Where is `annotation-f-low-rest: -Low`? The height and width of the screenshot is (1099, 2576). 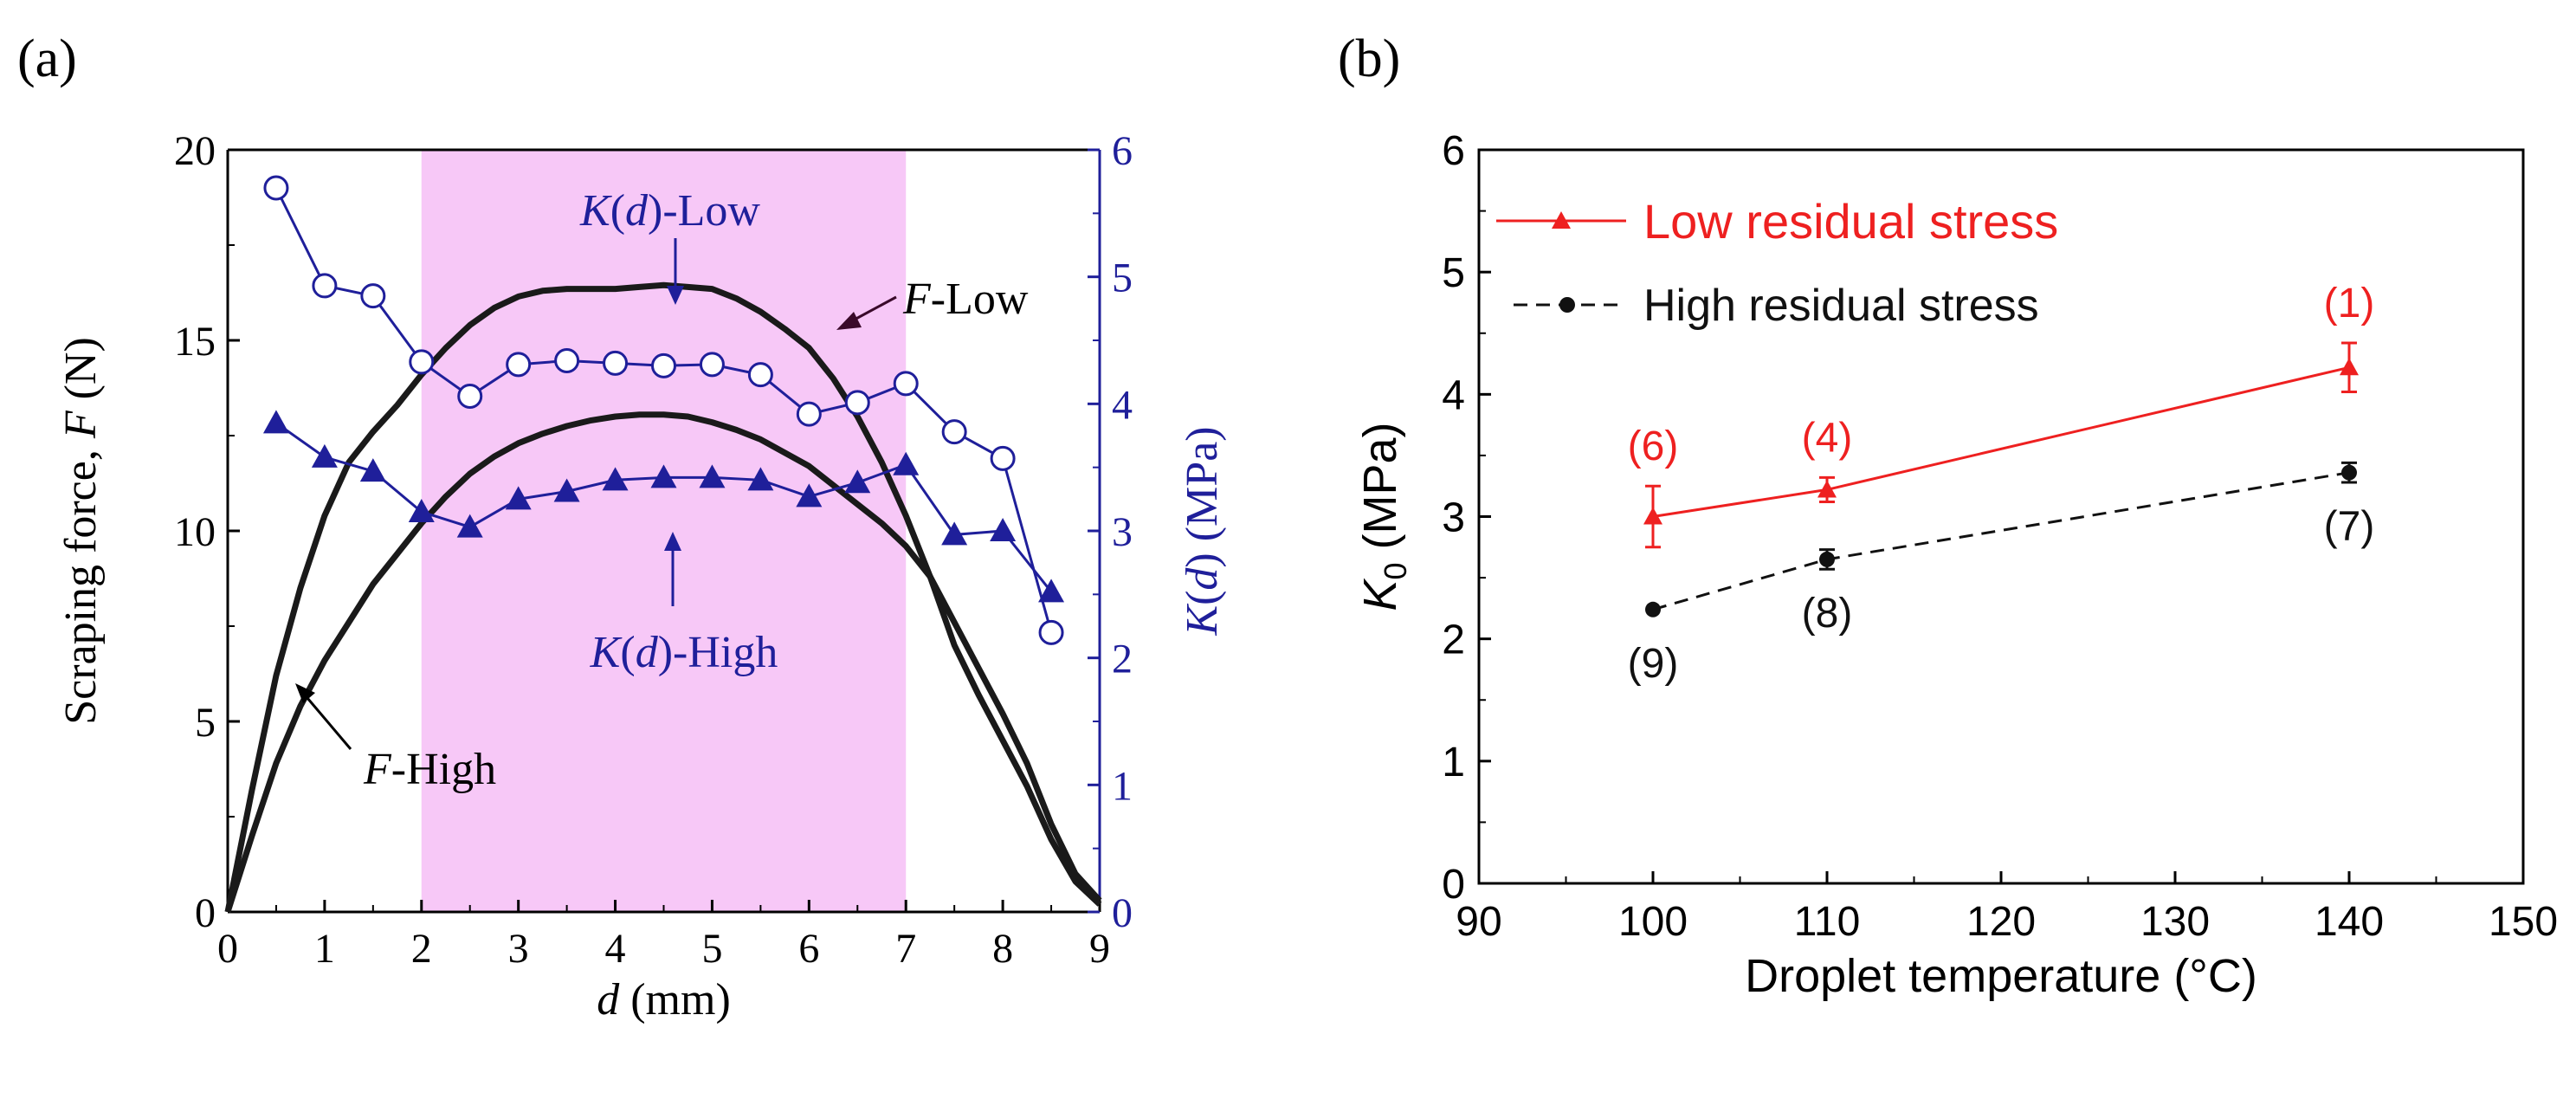
annotation-f-low-rest: -Low is located at coordinates (980, 300).